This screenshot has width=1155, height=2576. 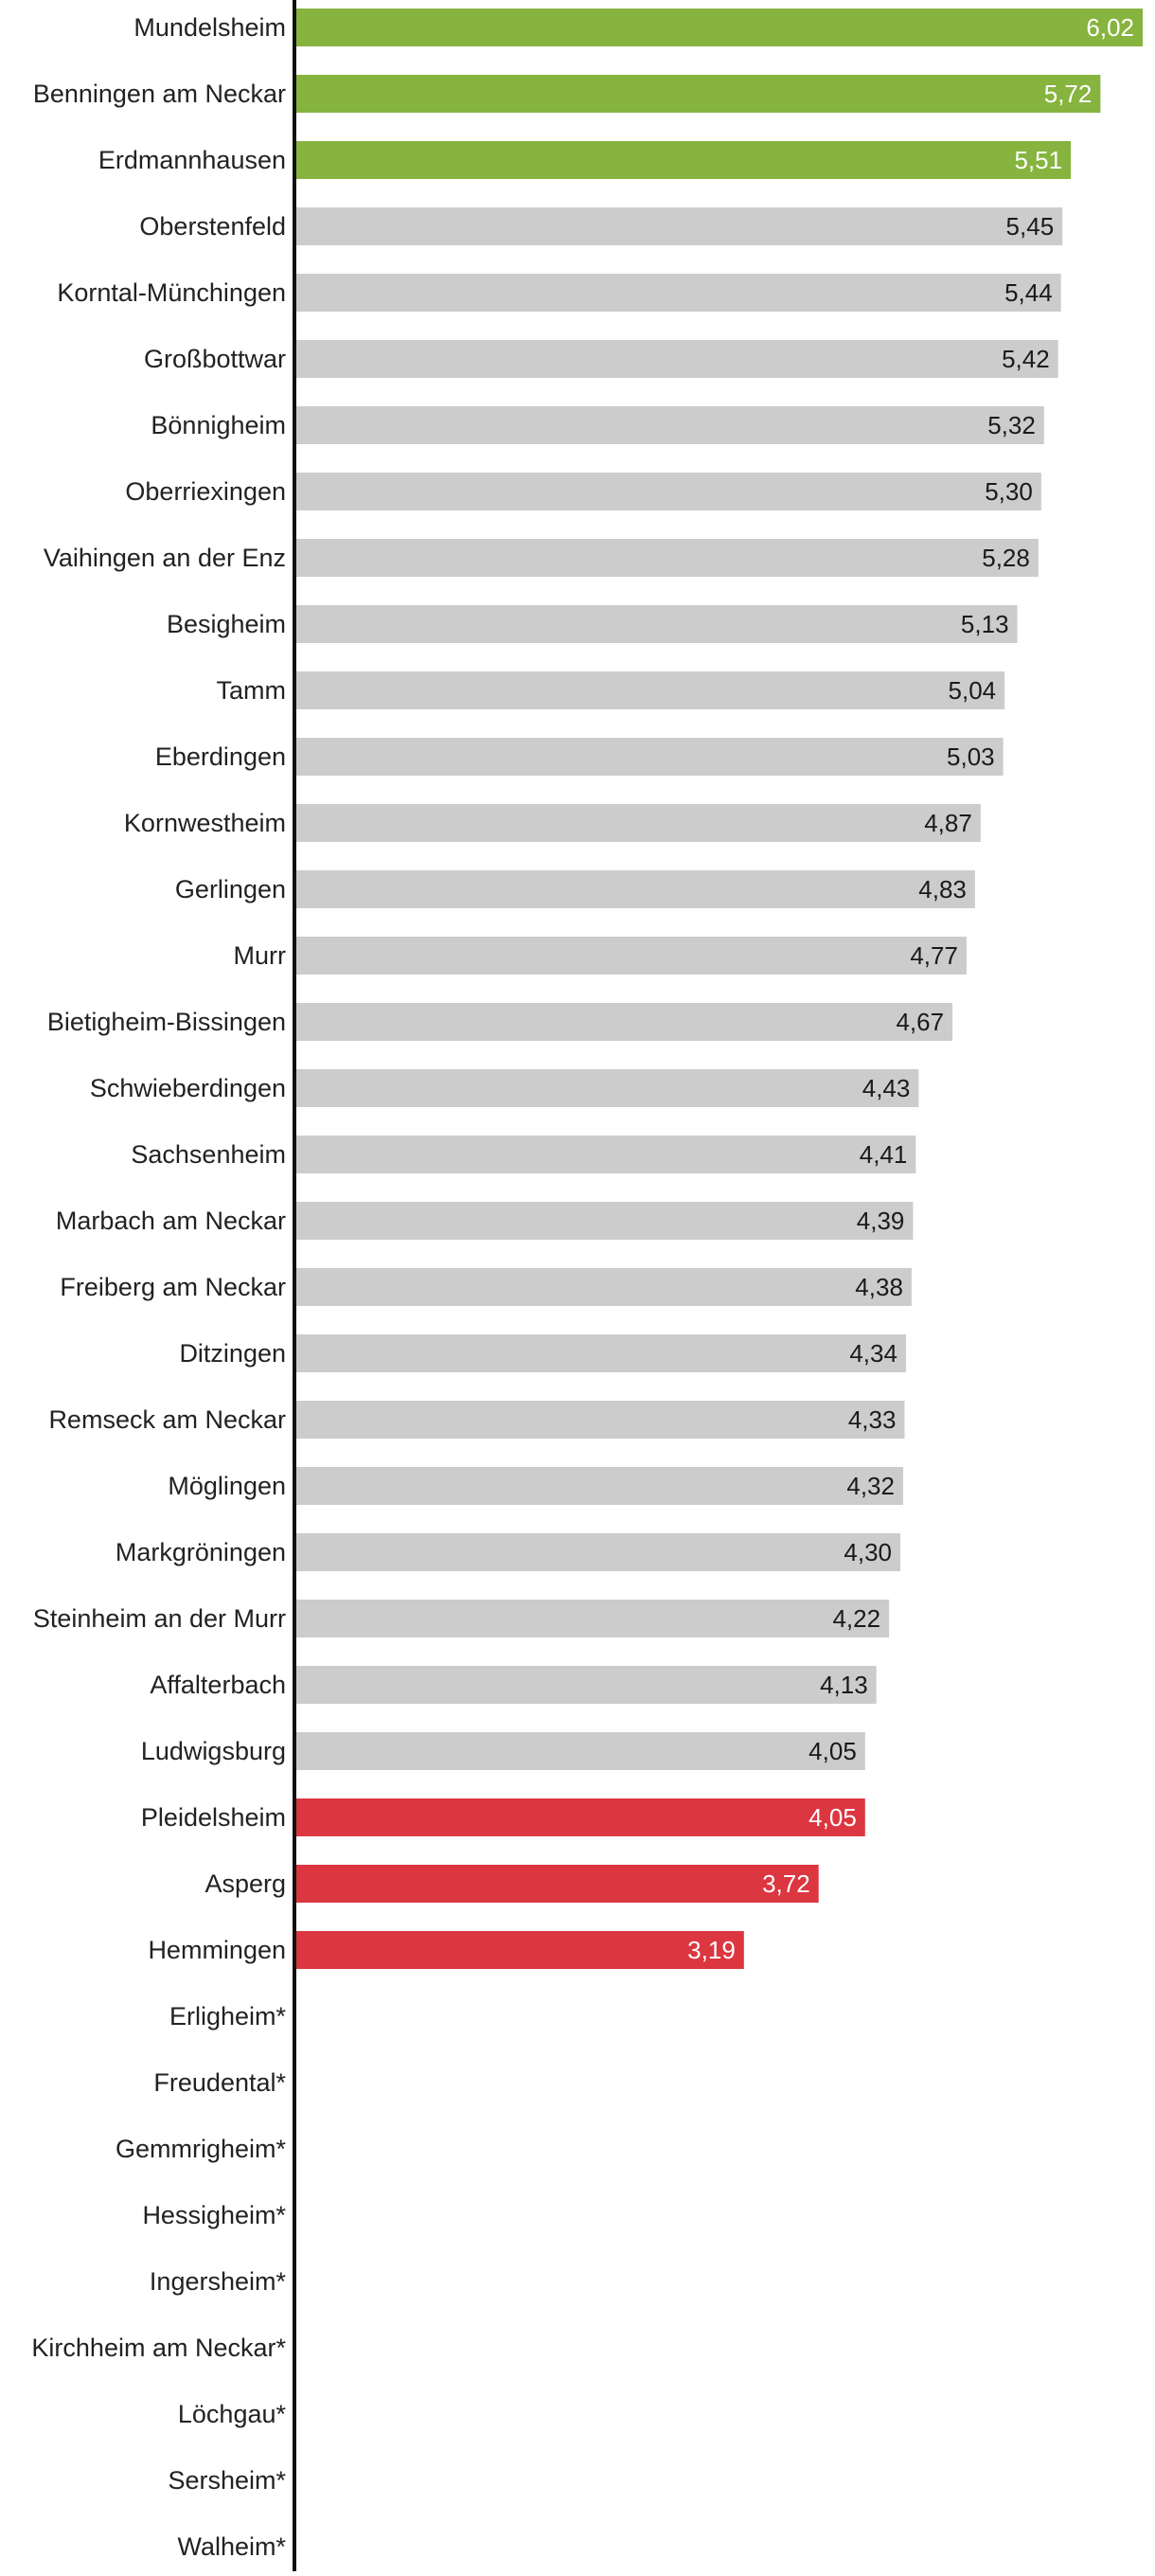 I want to click on category-label: Ingersheim*, so click(x=218, y=2281).